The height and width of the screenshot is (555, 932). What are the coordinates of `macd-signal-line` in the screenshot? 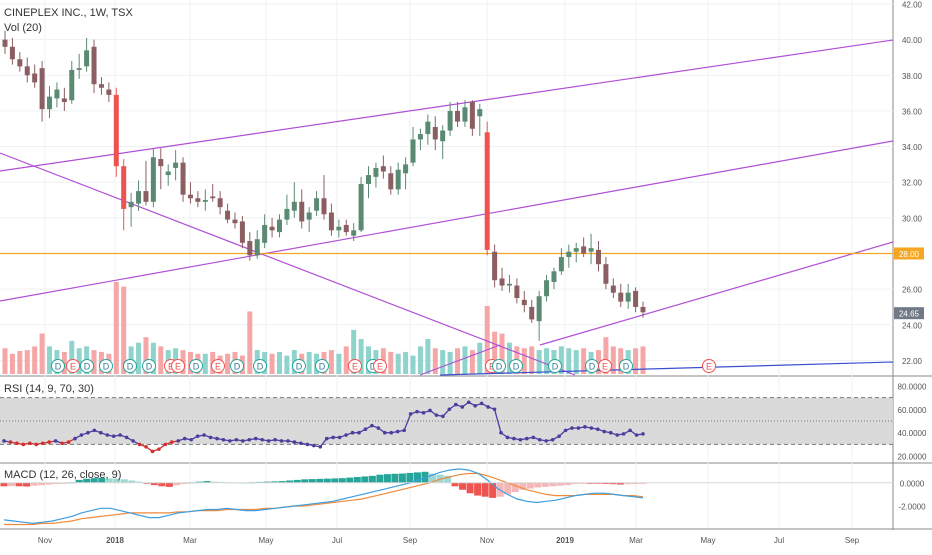 It's located at (324, 499).